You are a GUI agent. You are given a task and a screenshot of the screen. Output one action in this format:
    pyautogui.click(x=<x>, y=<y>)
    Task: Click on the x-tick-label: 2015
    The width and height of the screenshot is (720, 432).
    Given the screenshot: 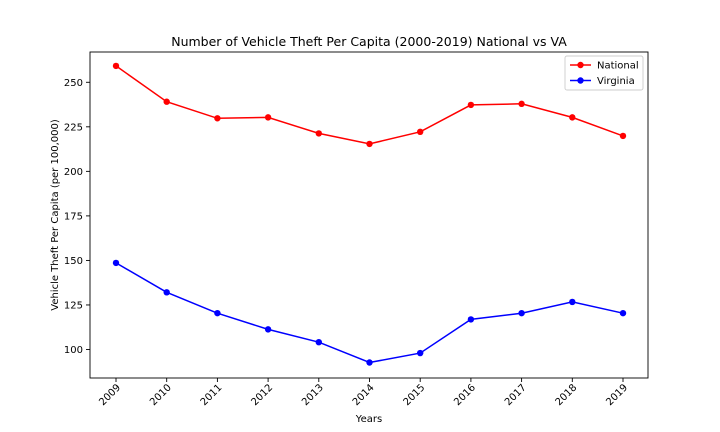 What is the action you would take?
    pyautogui.click(x=415, y=395)
    